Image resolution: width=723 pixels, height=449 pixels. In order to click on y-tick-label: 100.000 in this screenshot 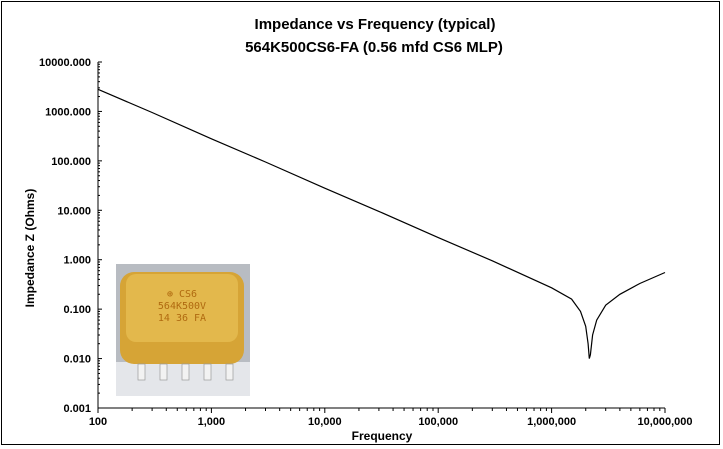, I will do `click(71, 162)`.